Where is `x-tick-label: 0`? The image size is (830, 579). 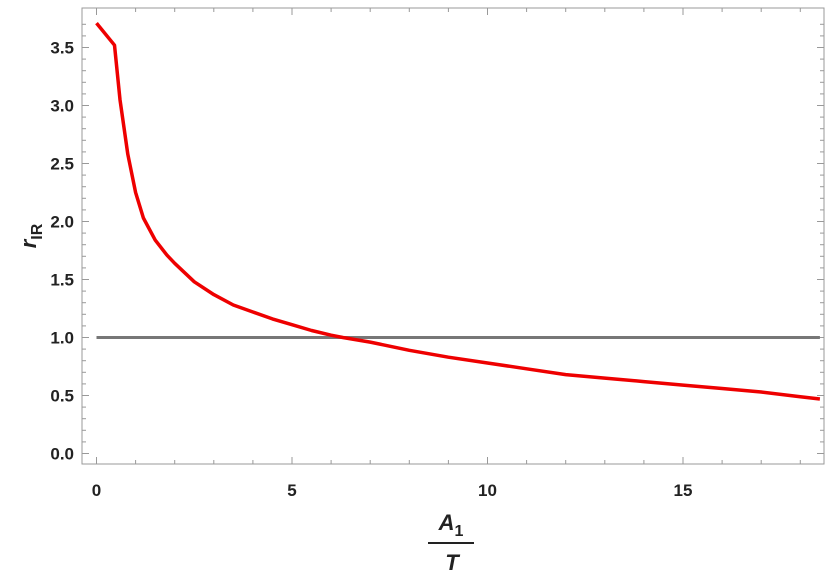
x-tick-label: 0 is located at coordinates (96, 490).